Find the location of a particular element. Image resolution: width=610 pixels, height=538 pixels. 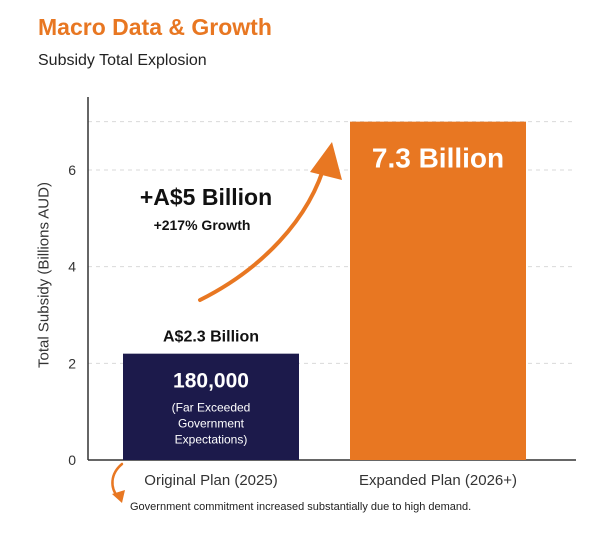

x-tick-label: Original Plan (2025) is located at coordinates (210, 480).